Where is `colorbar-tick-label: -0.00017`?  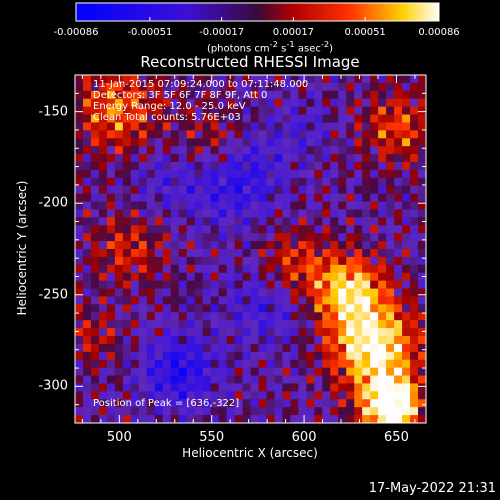 colorbar-tick-label: -0.00017 is located at coordinates (222, 32).